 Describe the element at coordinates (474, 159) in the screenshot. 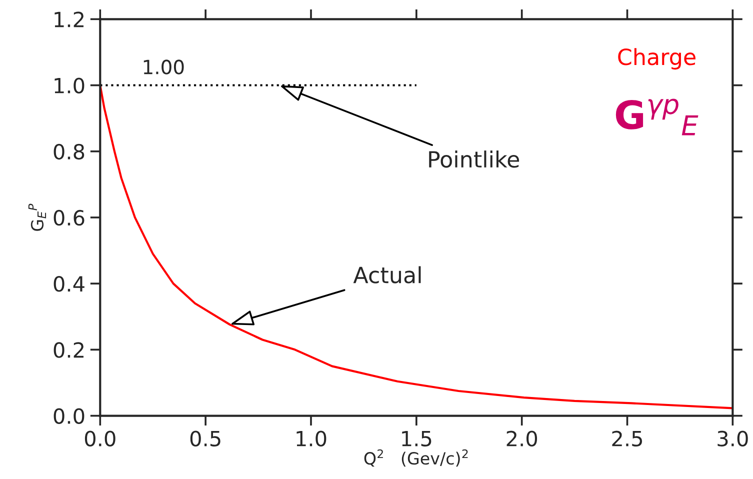

I see `annotation: Pointlike` at that location.